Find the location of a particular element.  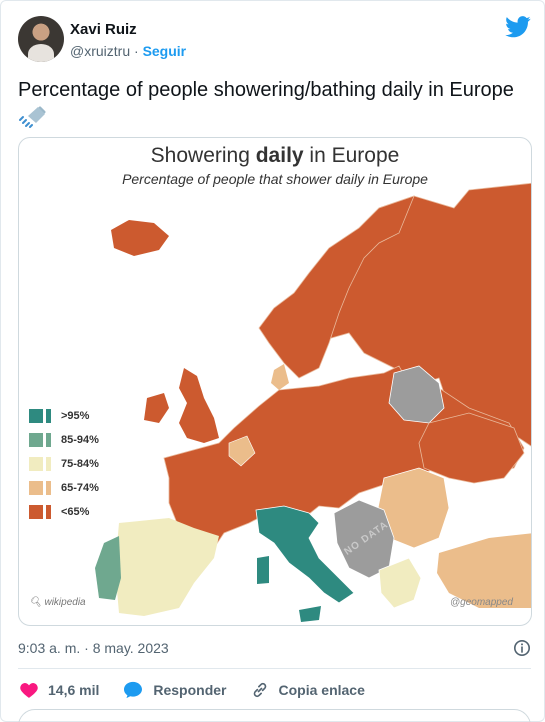

info-icon is located at coordinates (522, 648).